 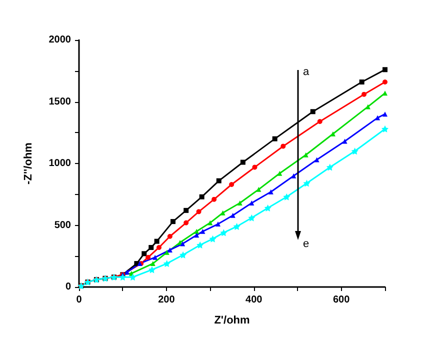 What do you see at coordinates (28, 163) in the screenshot?
I see `y-axis-title: -Z''/ohm` at bounding box center [28, 163].